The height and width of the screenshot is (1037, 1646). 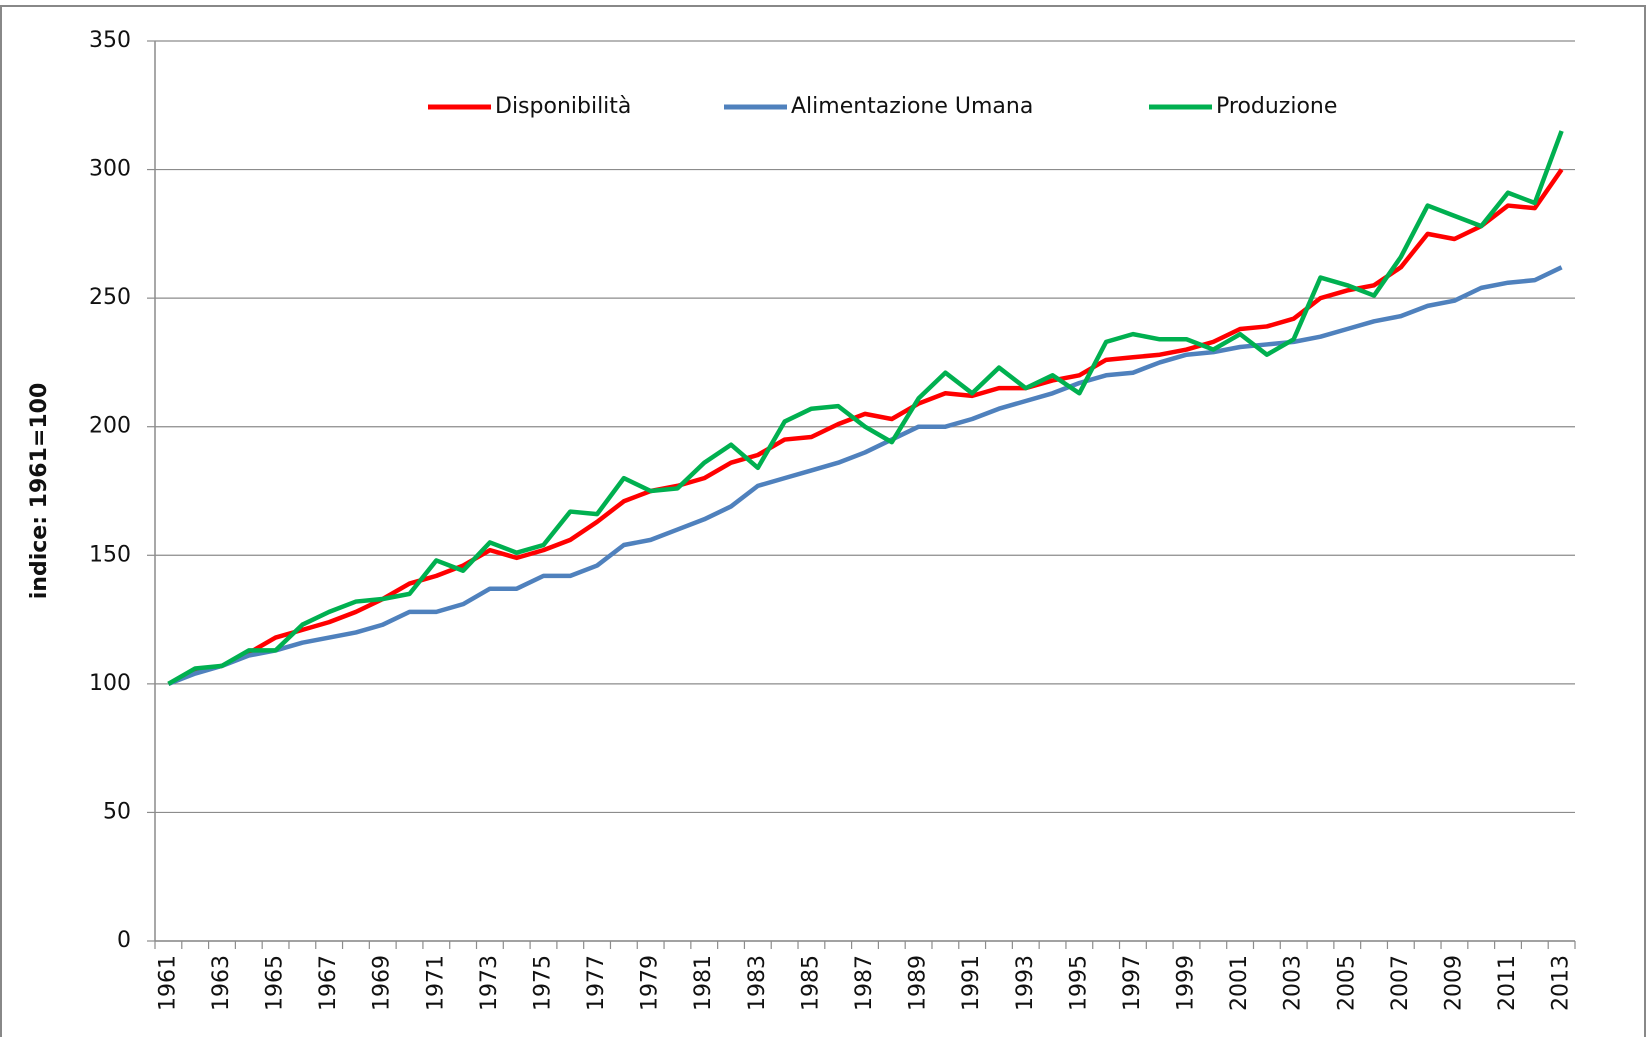 I want to click on y-tick-label: 0, so click(x=124, y=940).